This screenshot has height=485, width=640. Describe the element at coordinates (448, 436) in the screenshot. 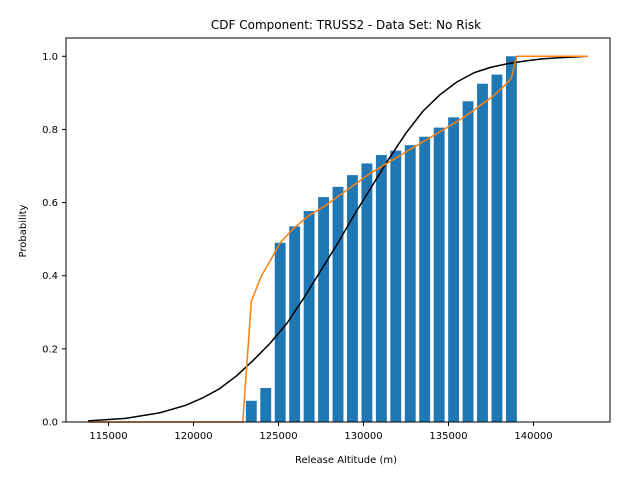

I see `x-tick-label: 135000` at that location.